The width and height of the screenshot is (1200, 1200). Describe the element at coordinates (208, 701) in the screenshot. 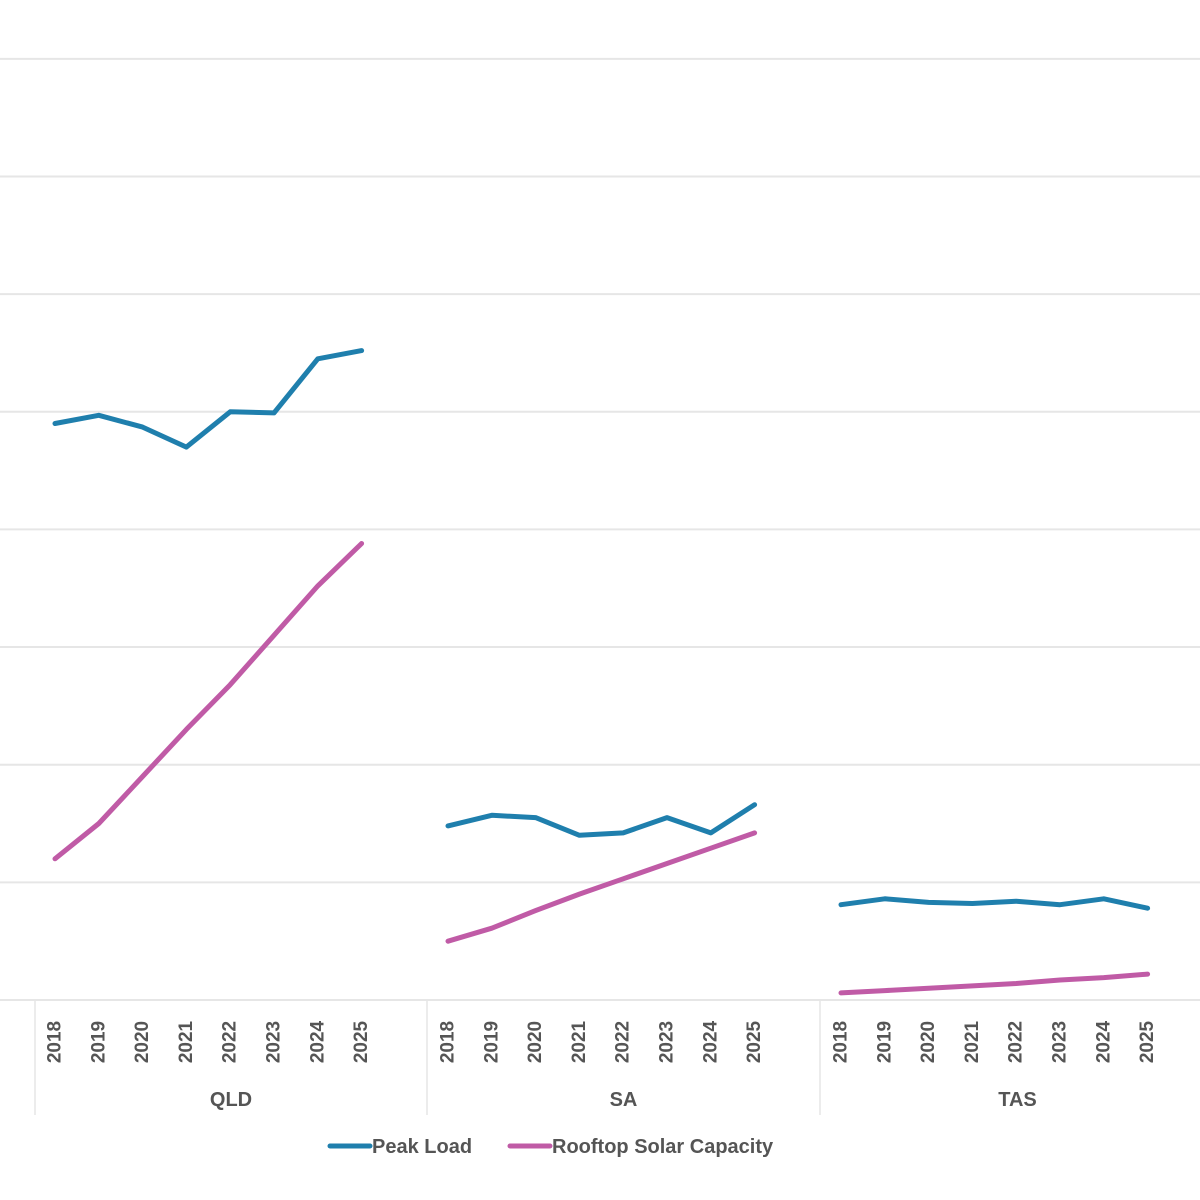

I see `series-line-qld-rooftop-solar` at that location.